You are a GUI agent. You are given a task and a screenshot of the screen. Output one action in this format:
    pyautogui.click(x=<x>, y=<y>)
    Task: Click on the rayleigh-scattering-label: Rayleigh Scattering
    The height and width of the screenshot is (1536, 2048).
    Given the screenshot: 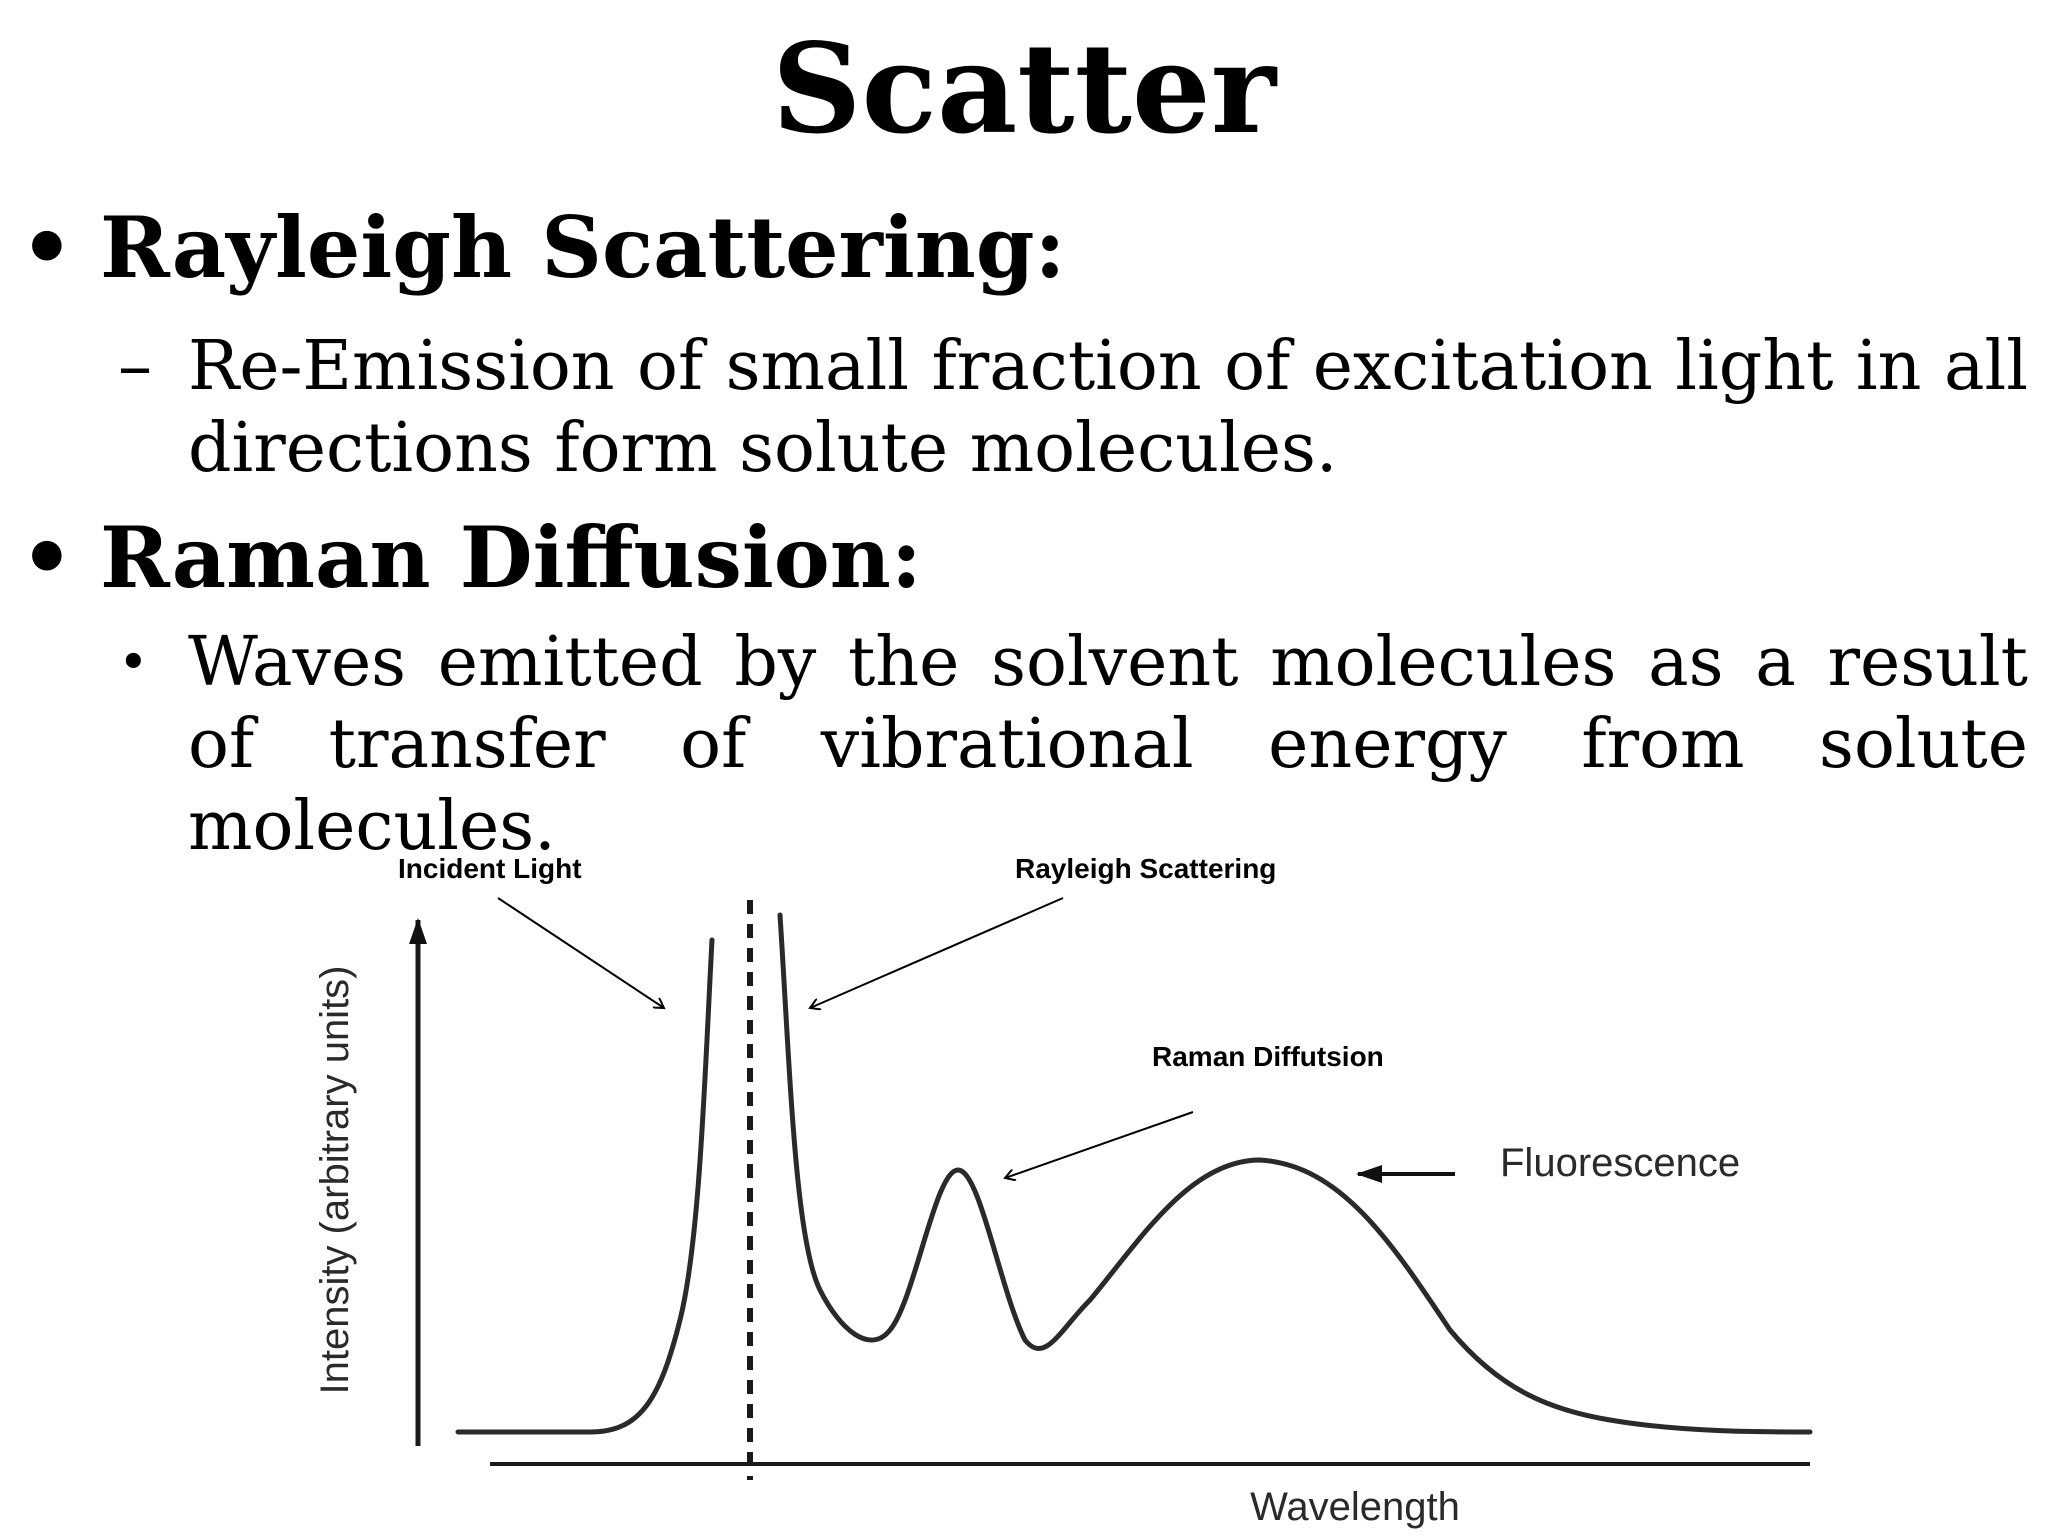 What is the action you would take?
    pyautogui.click(x=1145, y=868)
    